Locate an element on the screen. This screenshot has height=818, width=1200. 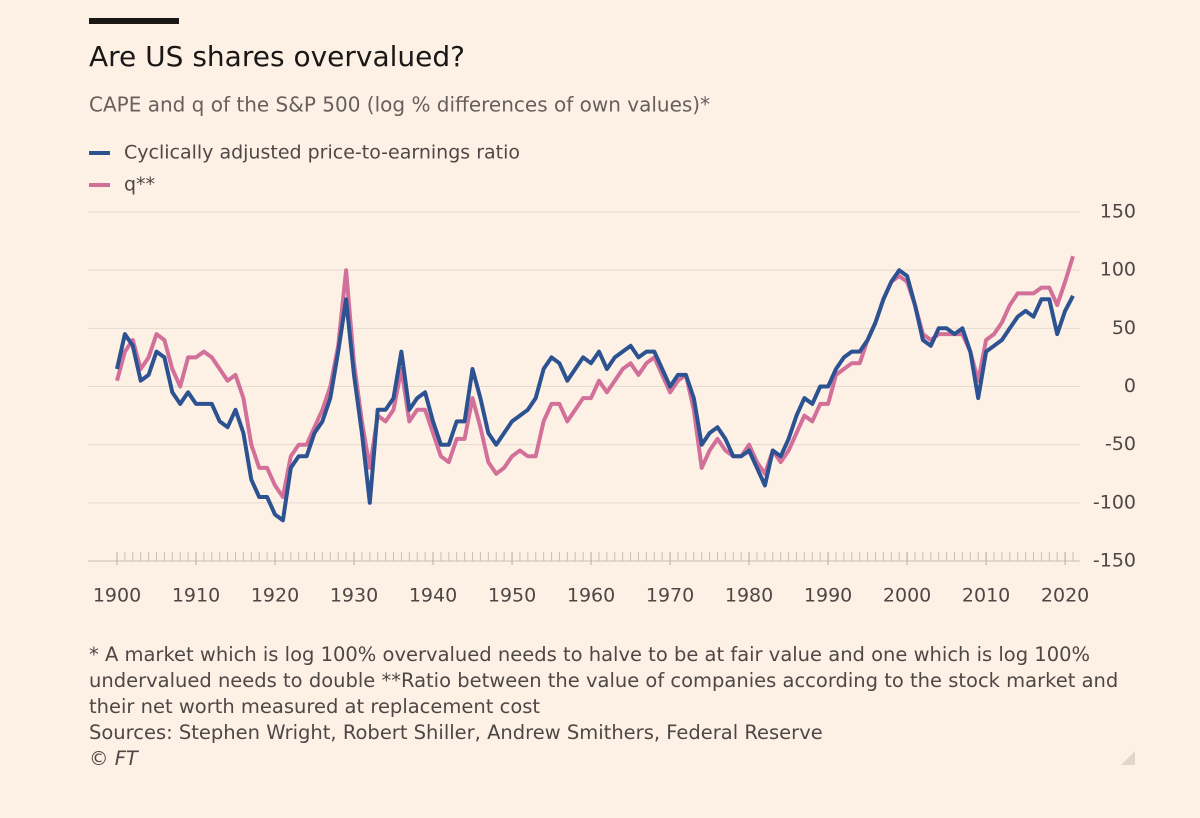
chart-title: Are US shares overvalued? is located at coordinates (277, 56).